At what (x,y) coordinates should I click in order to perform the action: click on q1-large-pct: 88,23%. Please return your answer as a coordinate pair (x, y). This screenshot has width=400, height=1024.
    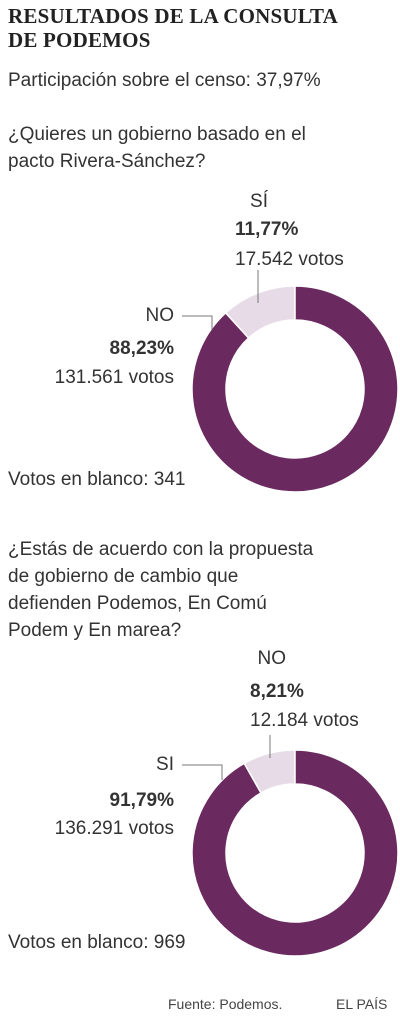
    Looking at the image, I should click on (141, 348).